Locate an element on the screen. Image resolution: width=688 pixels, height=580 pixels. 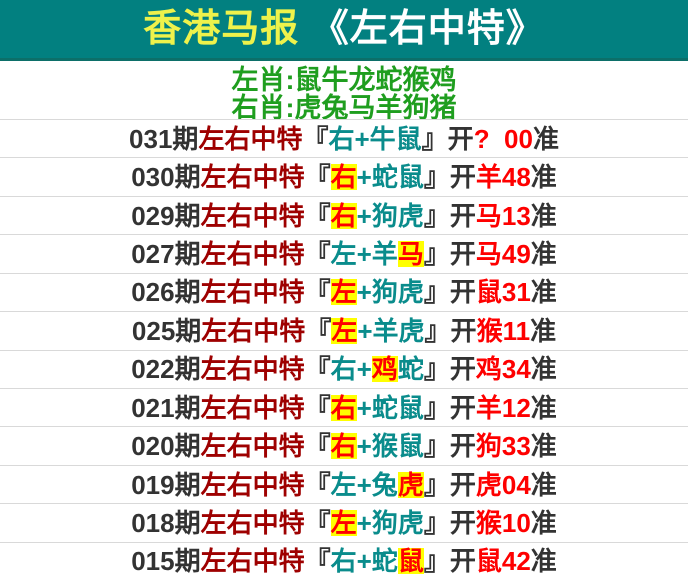
table-row: 022期 左右中特『右+ 鸡蛇』开鸡34 准 is located at coordinates (344, 368).